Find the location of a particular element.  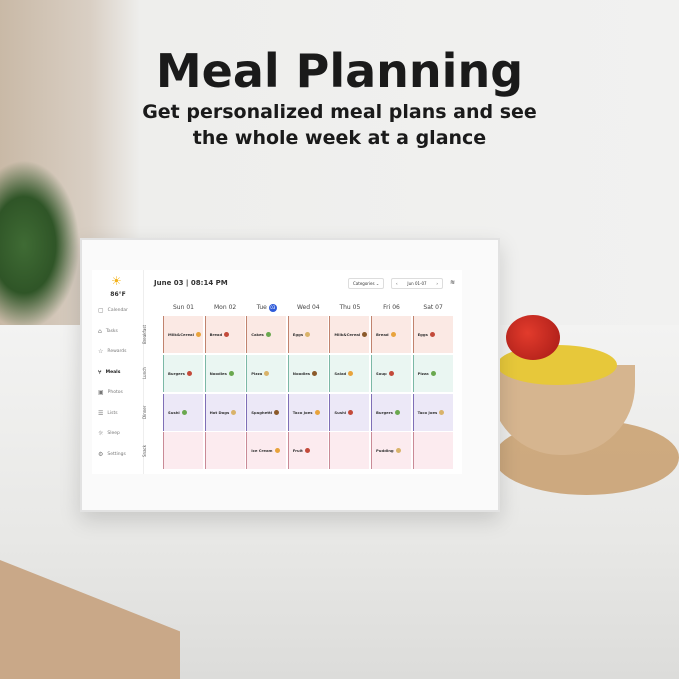

meal-label: Sushi is located at coordinates (174, 412).